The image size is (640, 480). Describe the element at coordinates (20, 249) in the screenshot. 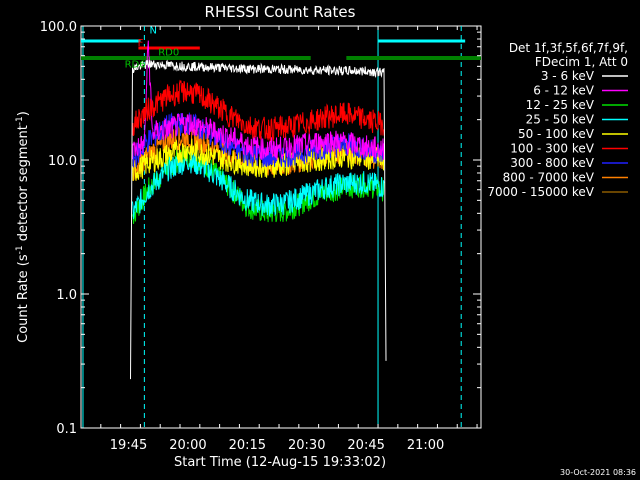

I see `y-axis-label-sup1: -1` at that location.